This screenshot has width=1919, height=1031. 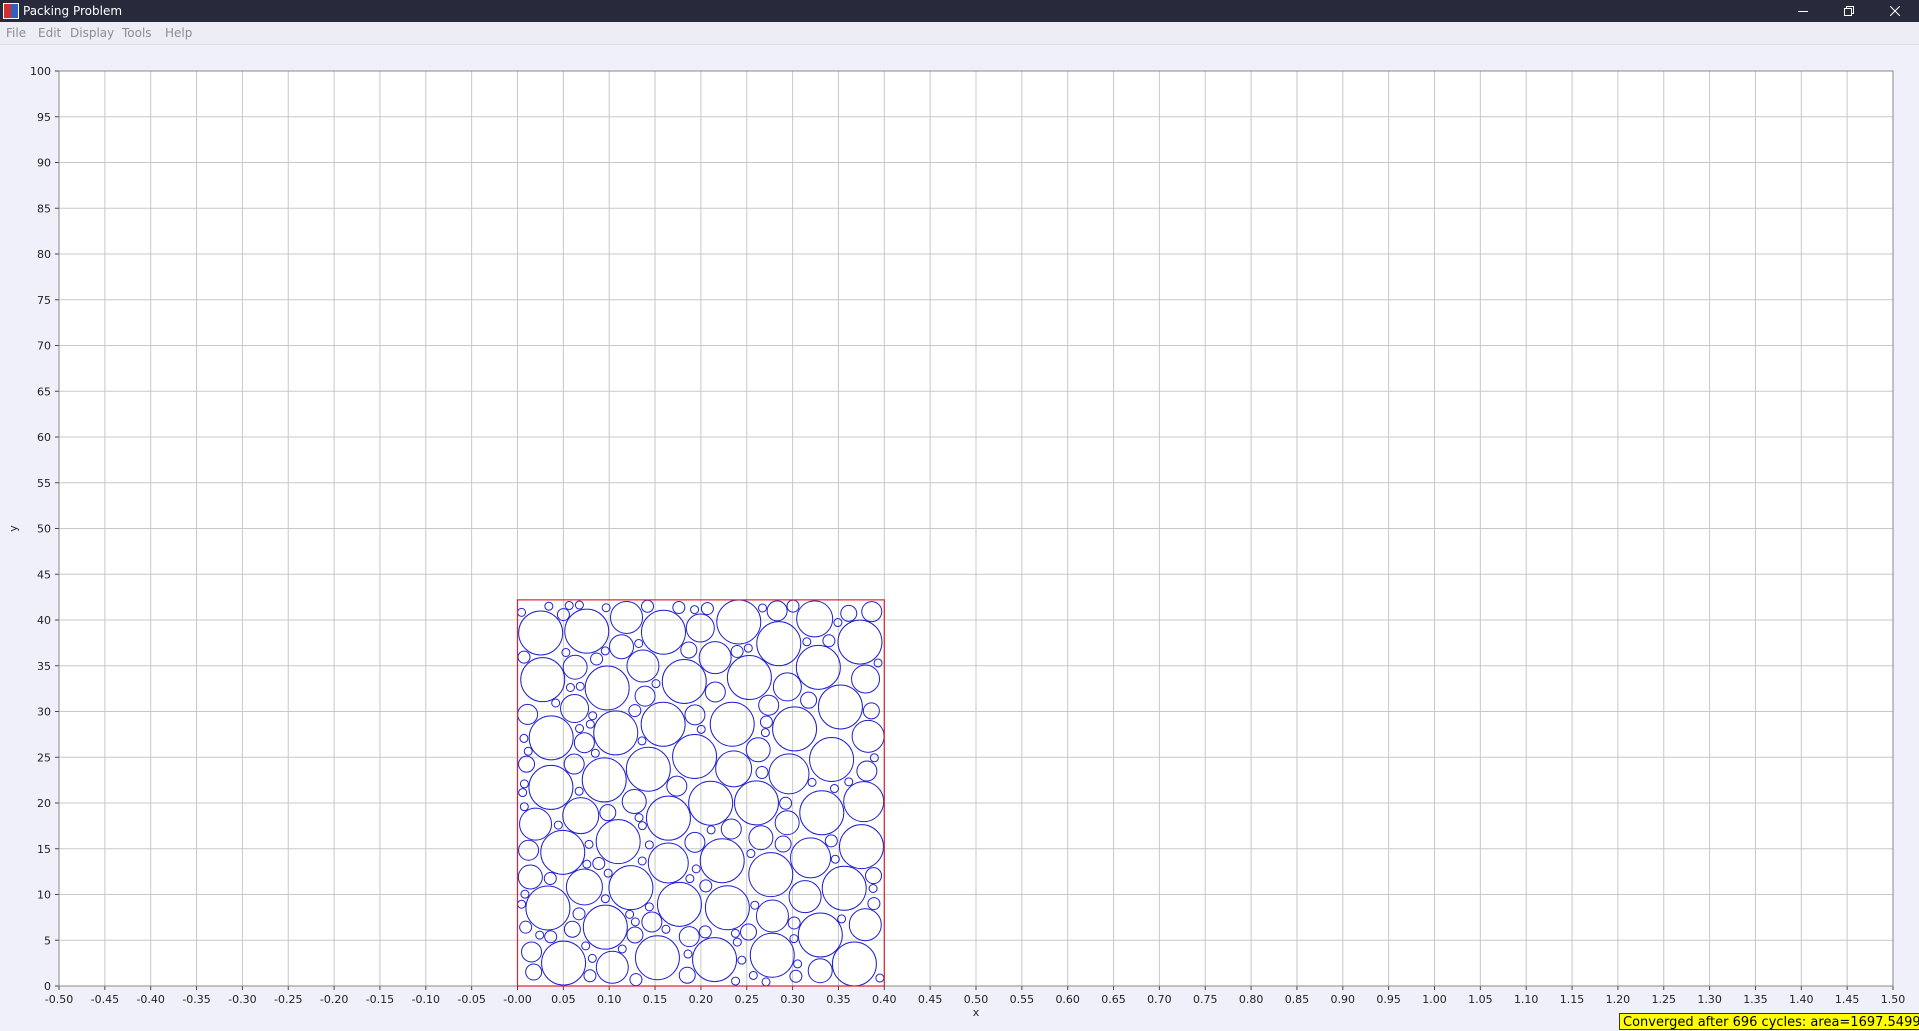 What do you see at coordinates (517, 999) in the screenshot?
I see `x-tick-label: -0.00` at bounding box center [517, 999].